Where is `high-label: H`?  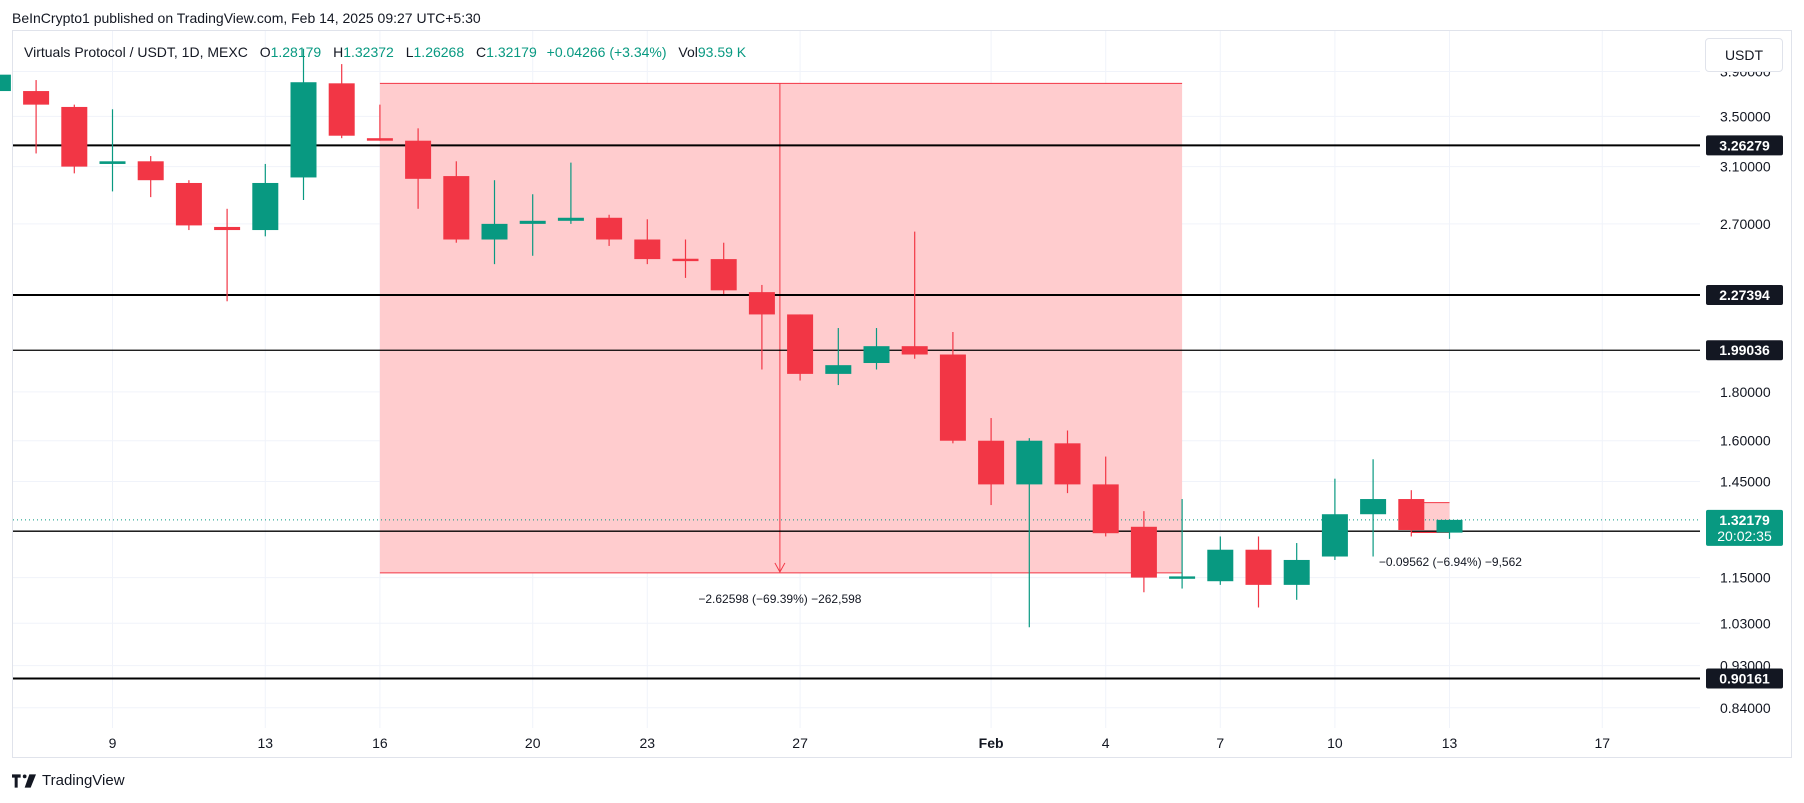
high-label: H is located at coordinates (338, 52).